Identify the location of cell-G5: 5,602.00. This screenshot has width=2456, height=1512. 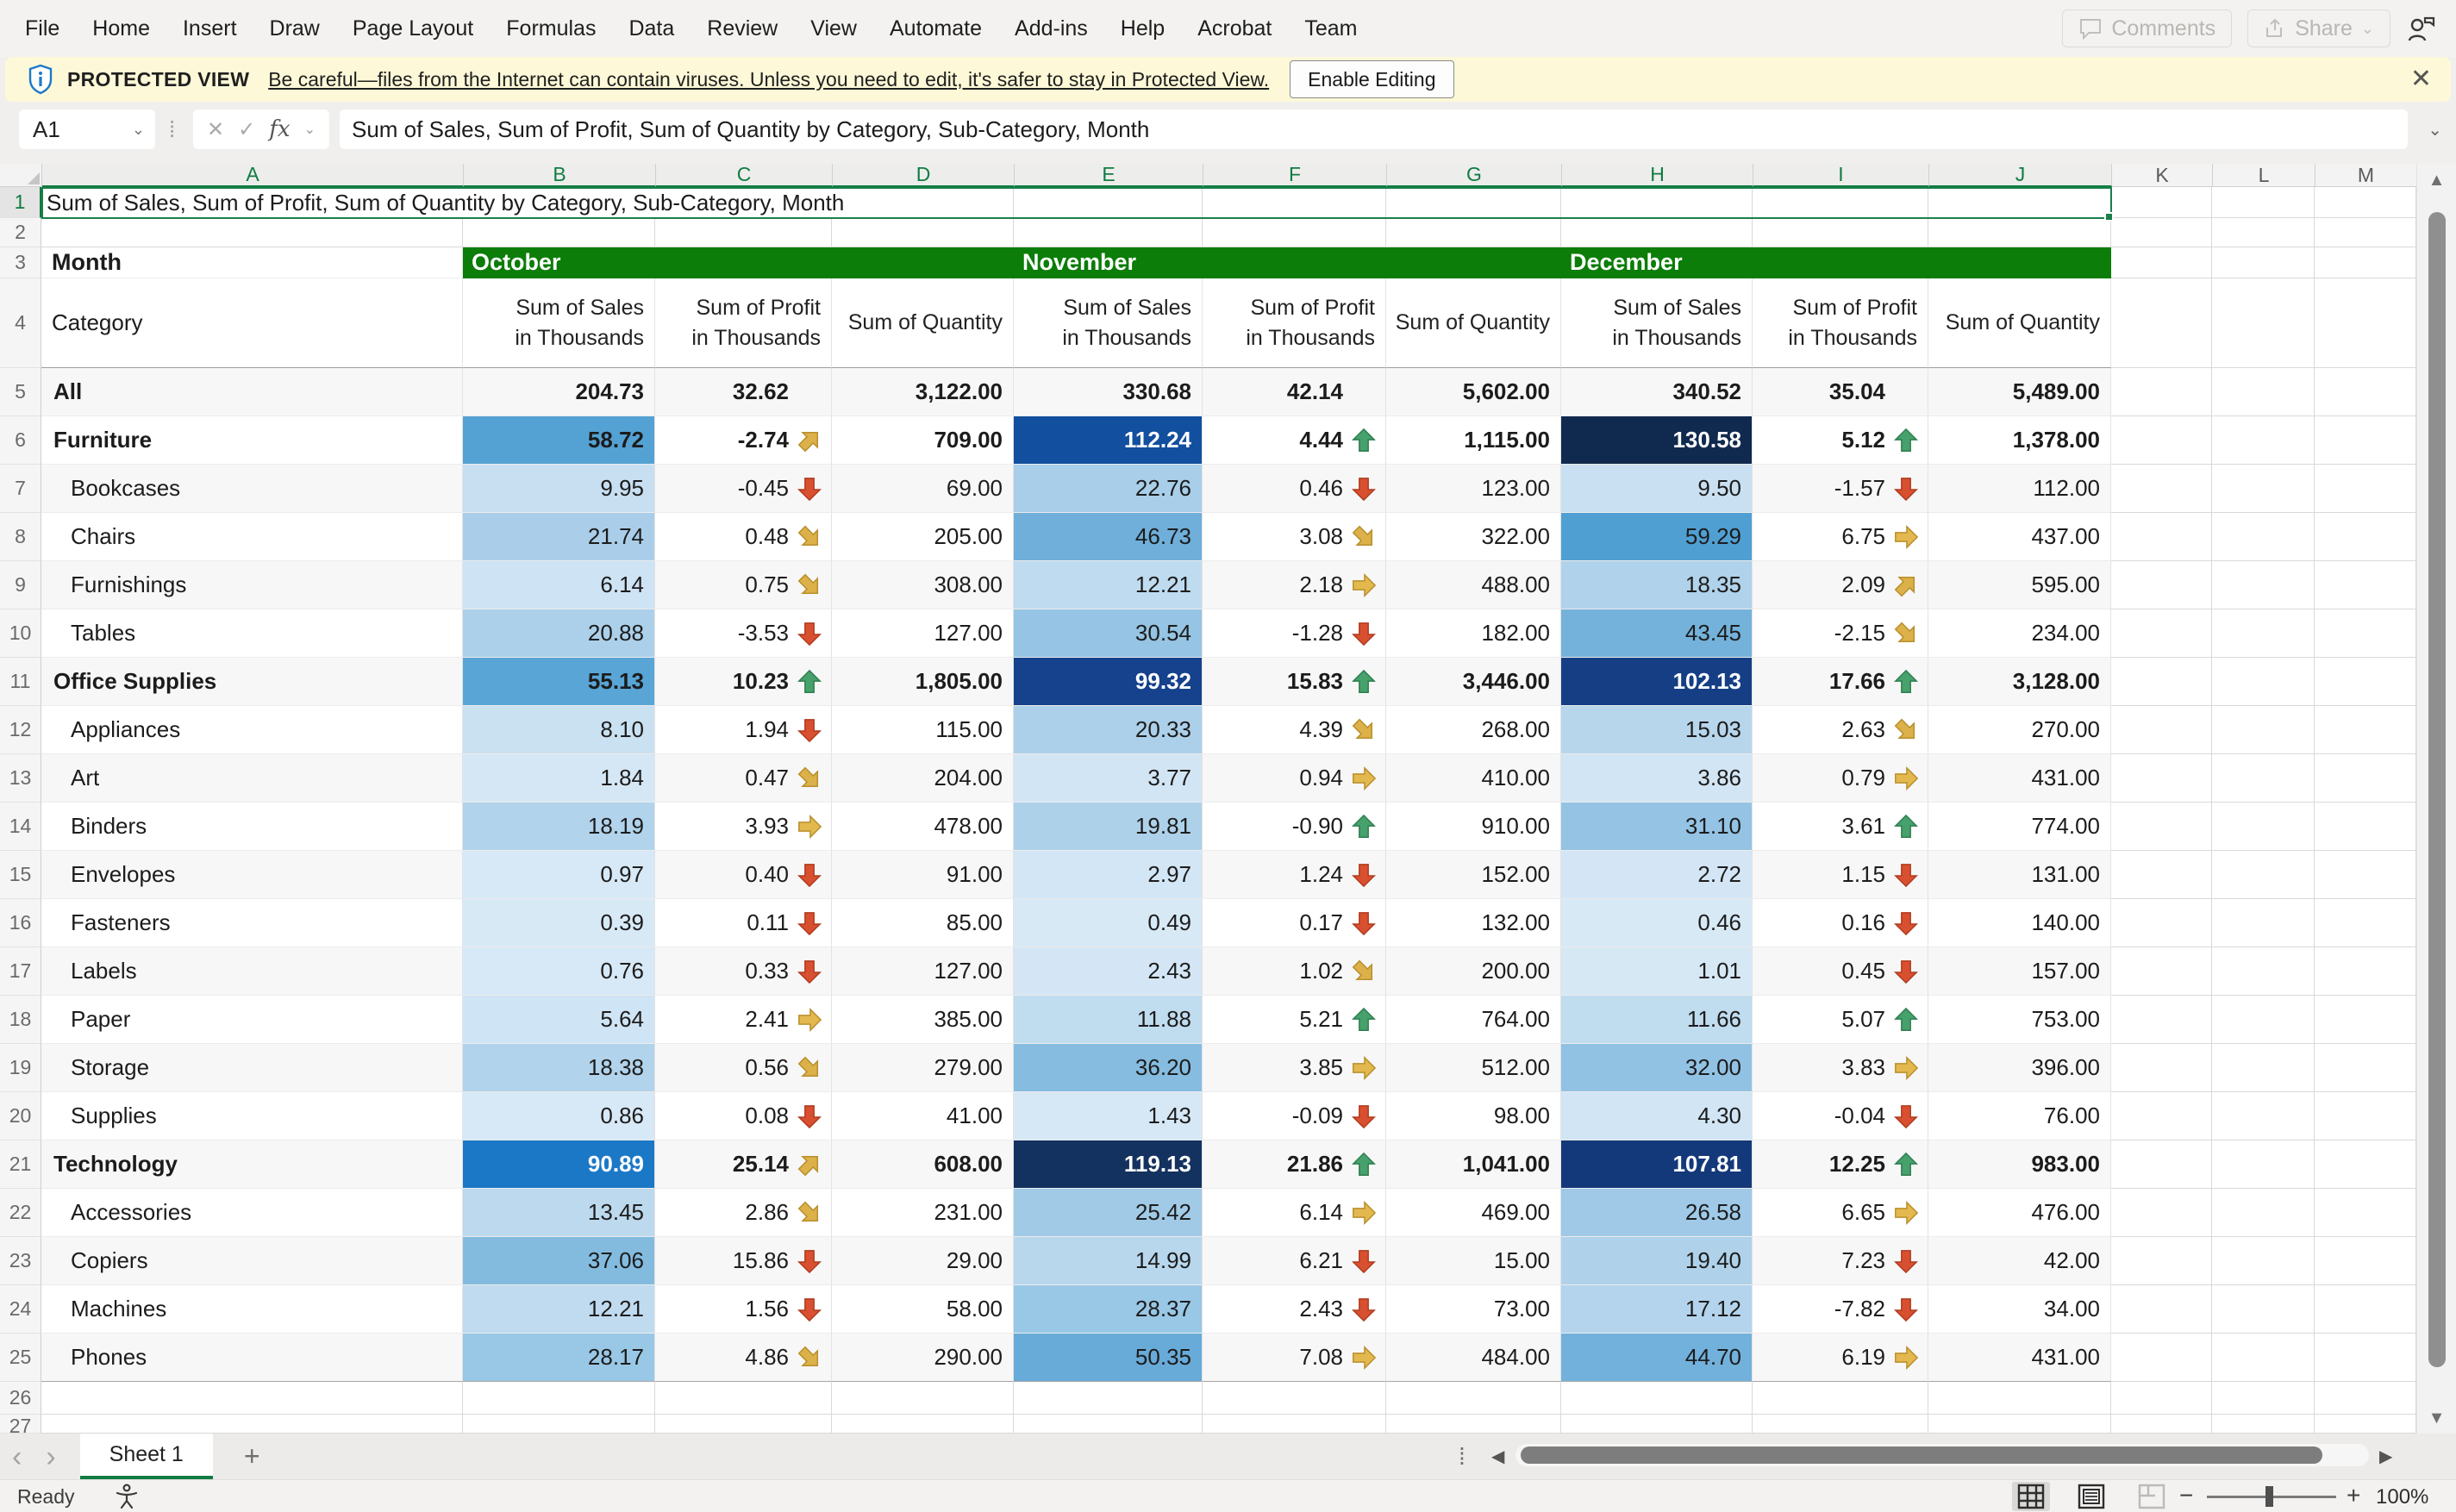
(1473, 392).